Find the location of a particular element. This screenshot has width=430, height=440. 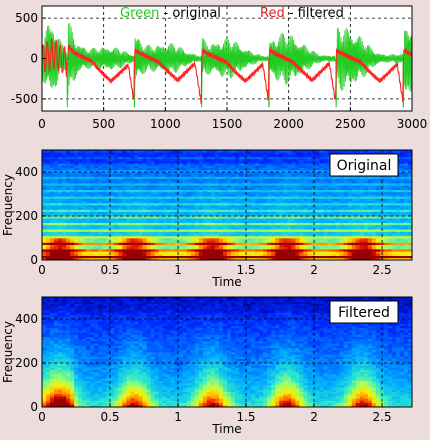

legend-filtered: Red - filtered is located at coordinates (302, 13).